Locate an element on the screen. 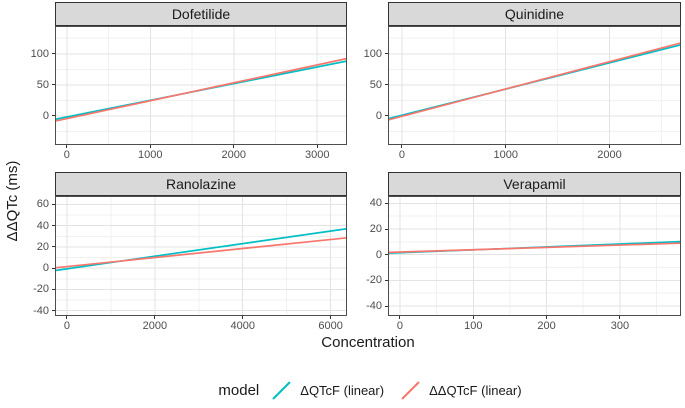  facet-strip-quinidine: Quinidine is located at coordinates (534, 14).